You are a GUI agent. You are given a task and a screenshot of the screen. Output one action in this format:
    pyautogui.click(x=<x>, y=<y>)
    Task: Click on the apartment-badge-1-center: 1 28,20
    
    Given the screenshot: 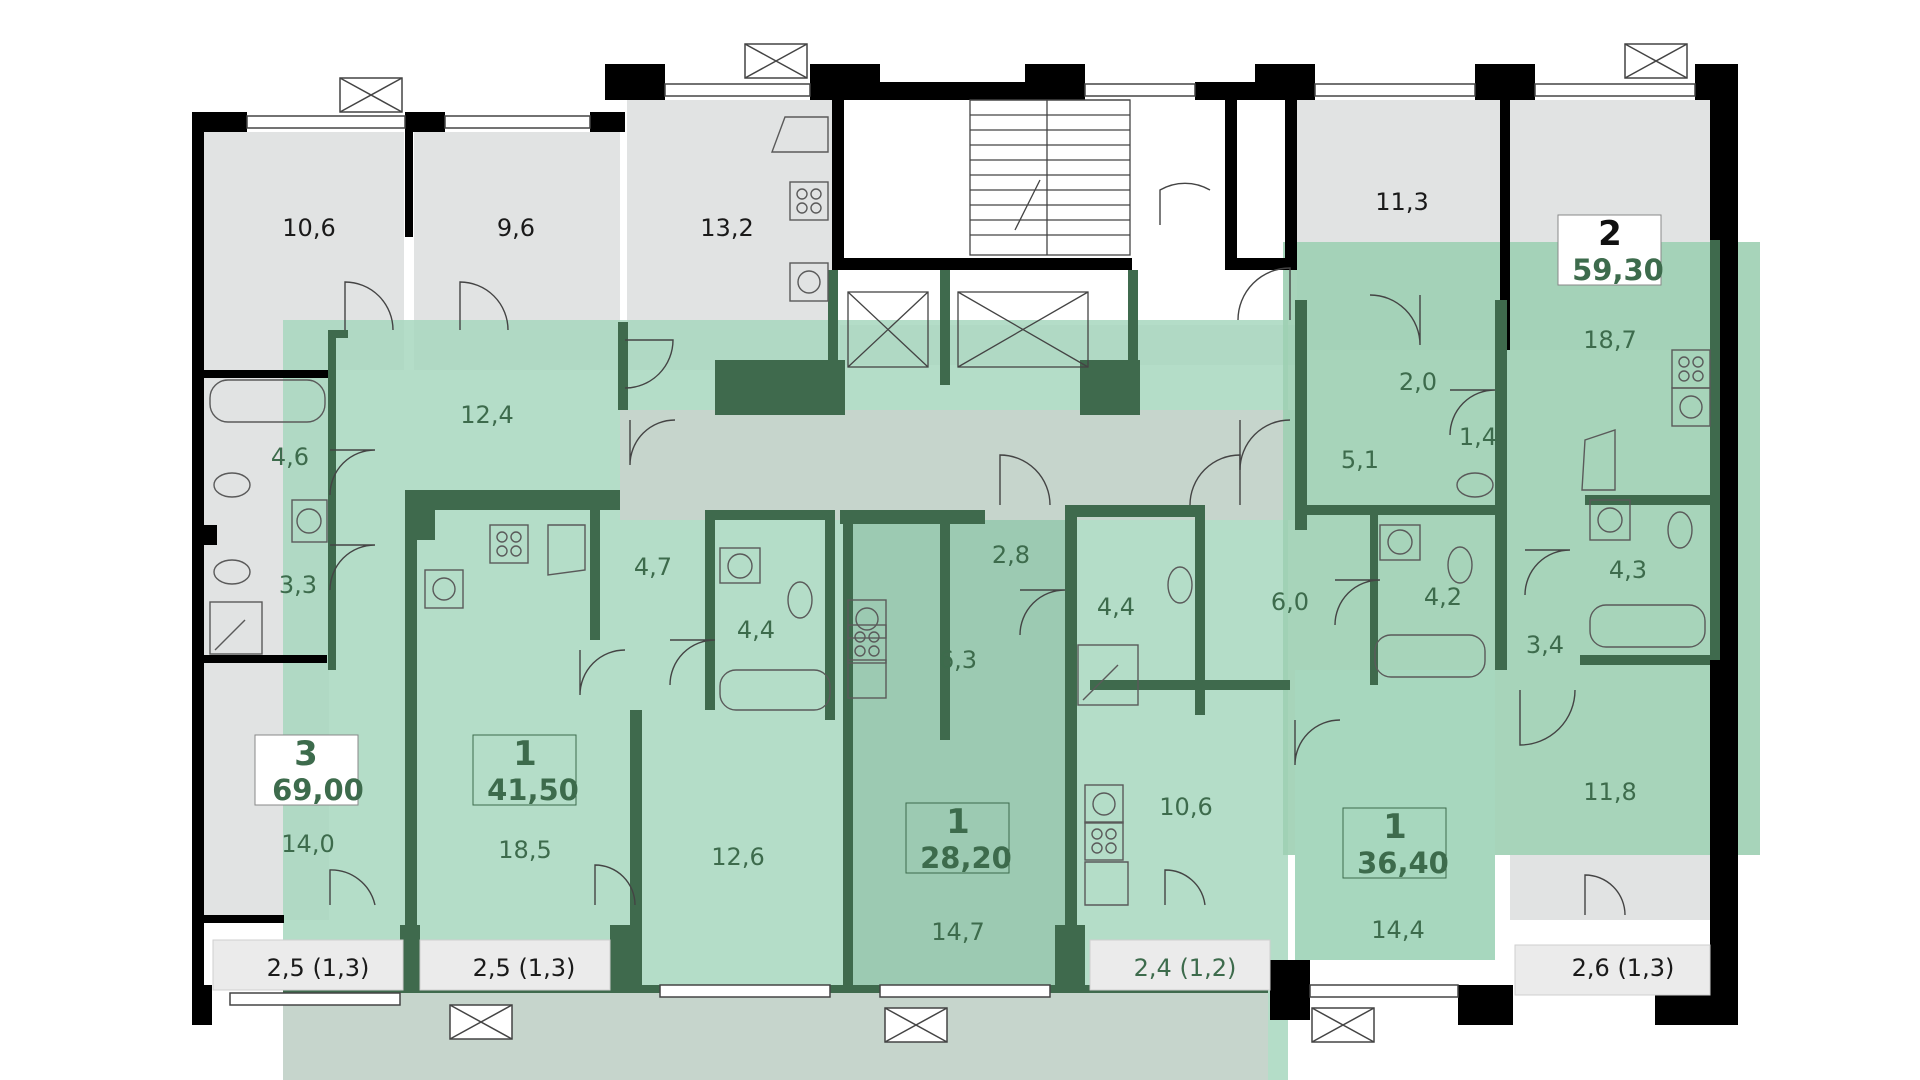 What is the action you would take?
    pyautogui.click(x=958, y=838)
    